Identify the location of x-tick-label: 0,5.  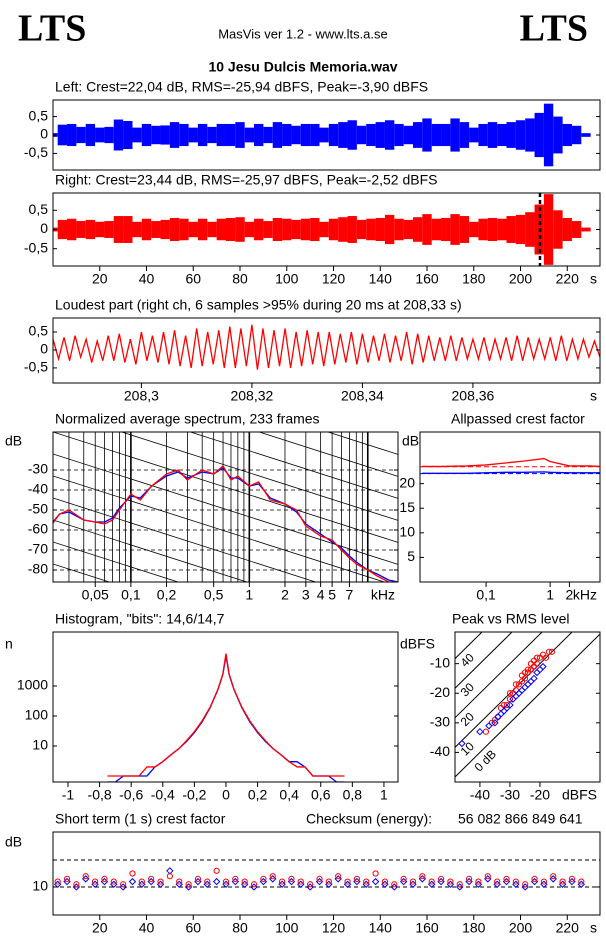
(214, 595).